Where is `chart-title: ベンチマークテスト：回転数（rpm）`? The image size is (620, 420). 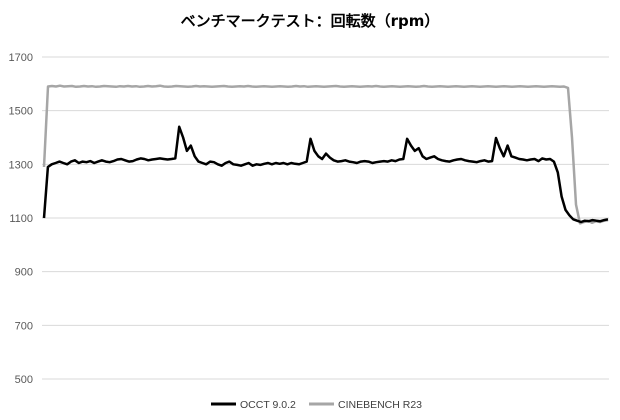
chart-title: ベンチマークテスト：回転数（rpm） is located at coordinates (310, 21).